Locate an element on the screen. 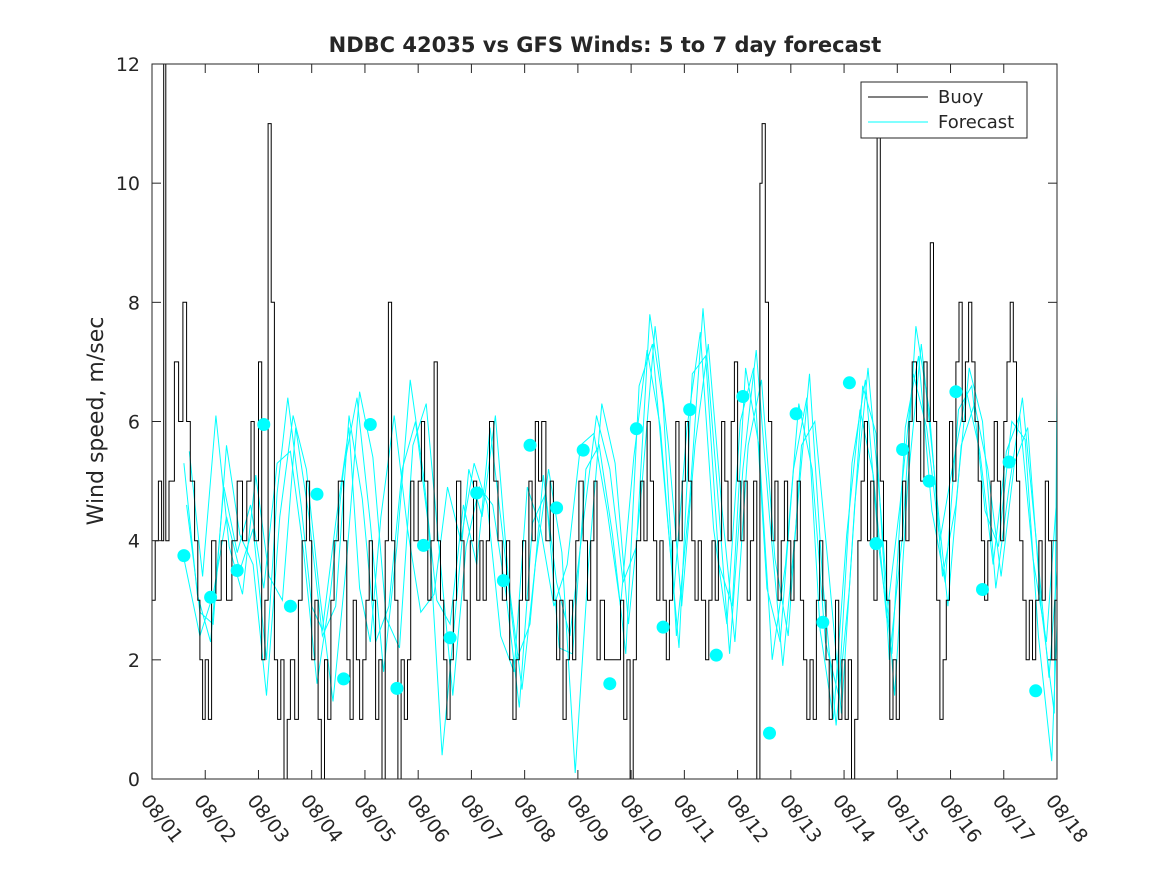 This screenshot has width=1167, height=875. y-tick-label: 6 is located at coordinates (134, 423).